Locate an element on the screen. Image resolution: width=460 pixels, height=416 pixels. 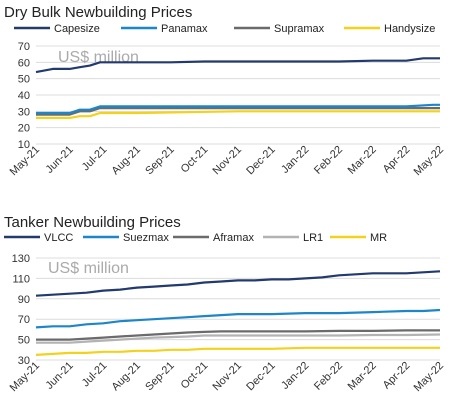
legend-item-suezmax: Suezmax is located at coordinates (126, 238).